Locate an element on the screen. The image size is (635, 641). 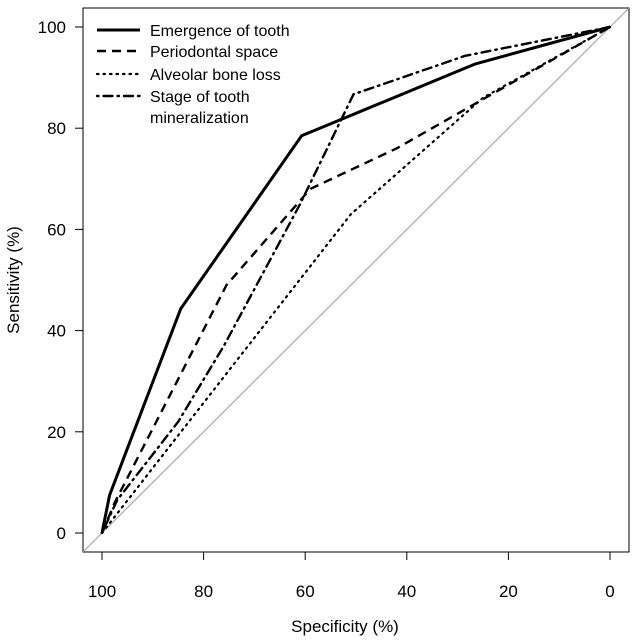
legend-label-2: Periodontal space is located at coordinates (214, 52).